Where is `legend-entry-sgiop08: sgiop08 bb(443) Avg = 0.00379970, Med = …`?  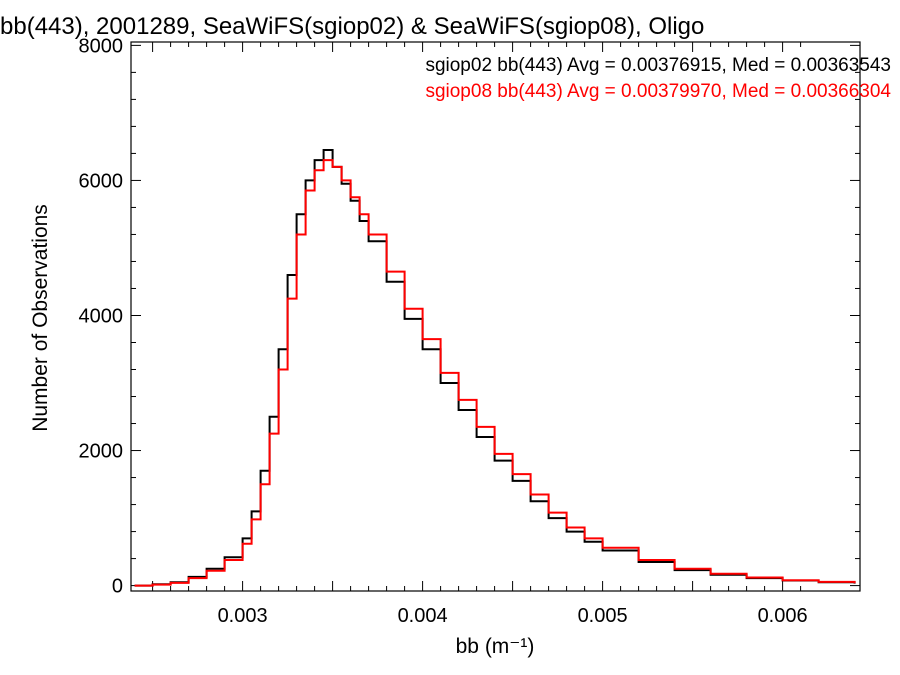
legend-entry-sgiop08: sgiop08 bb(443) Avg = 0.00379970, Med = … is located at coordinates (658, 91).